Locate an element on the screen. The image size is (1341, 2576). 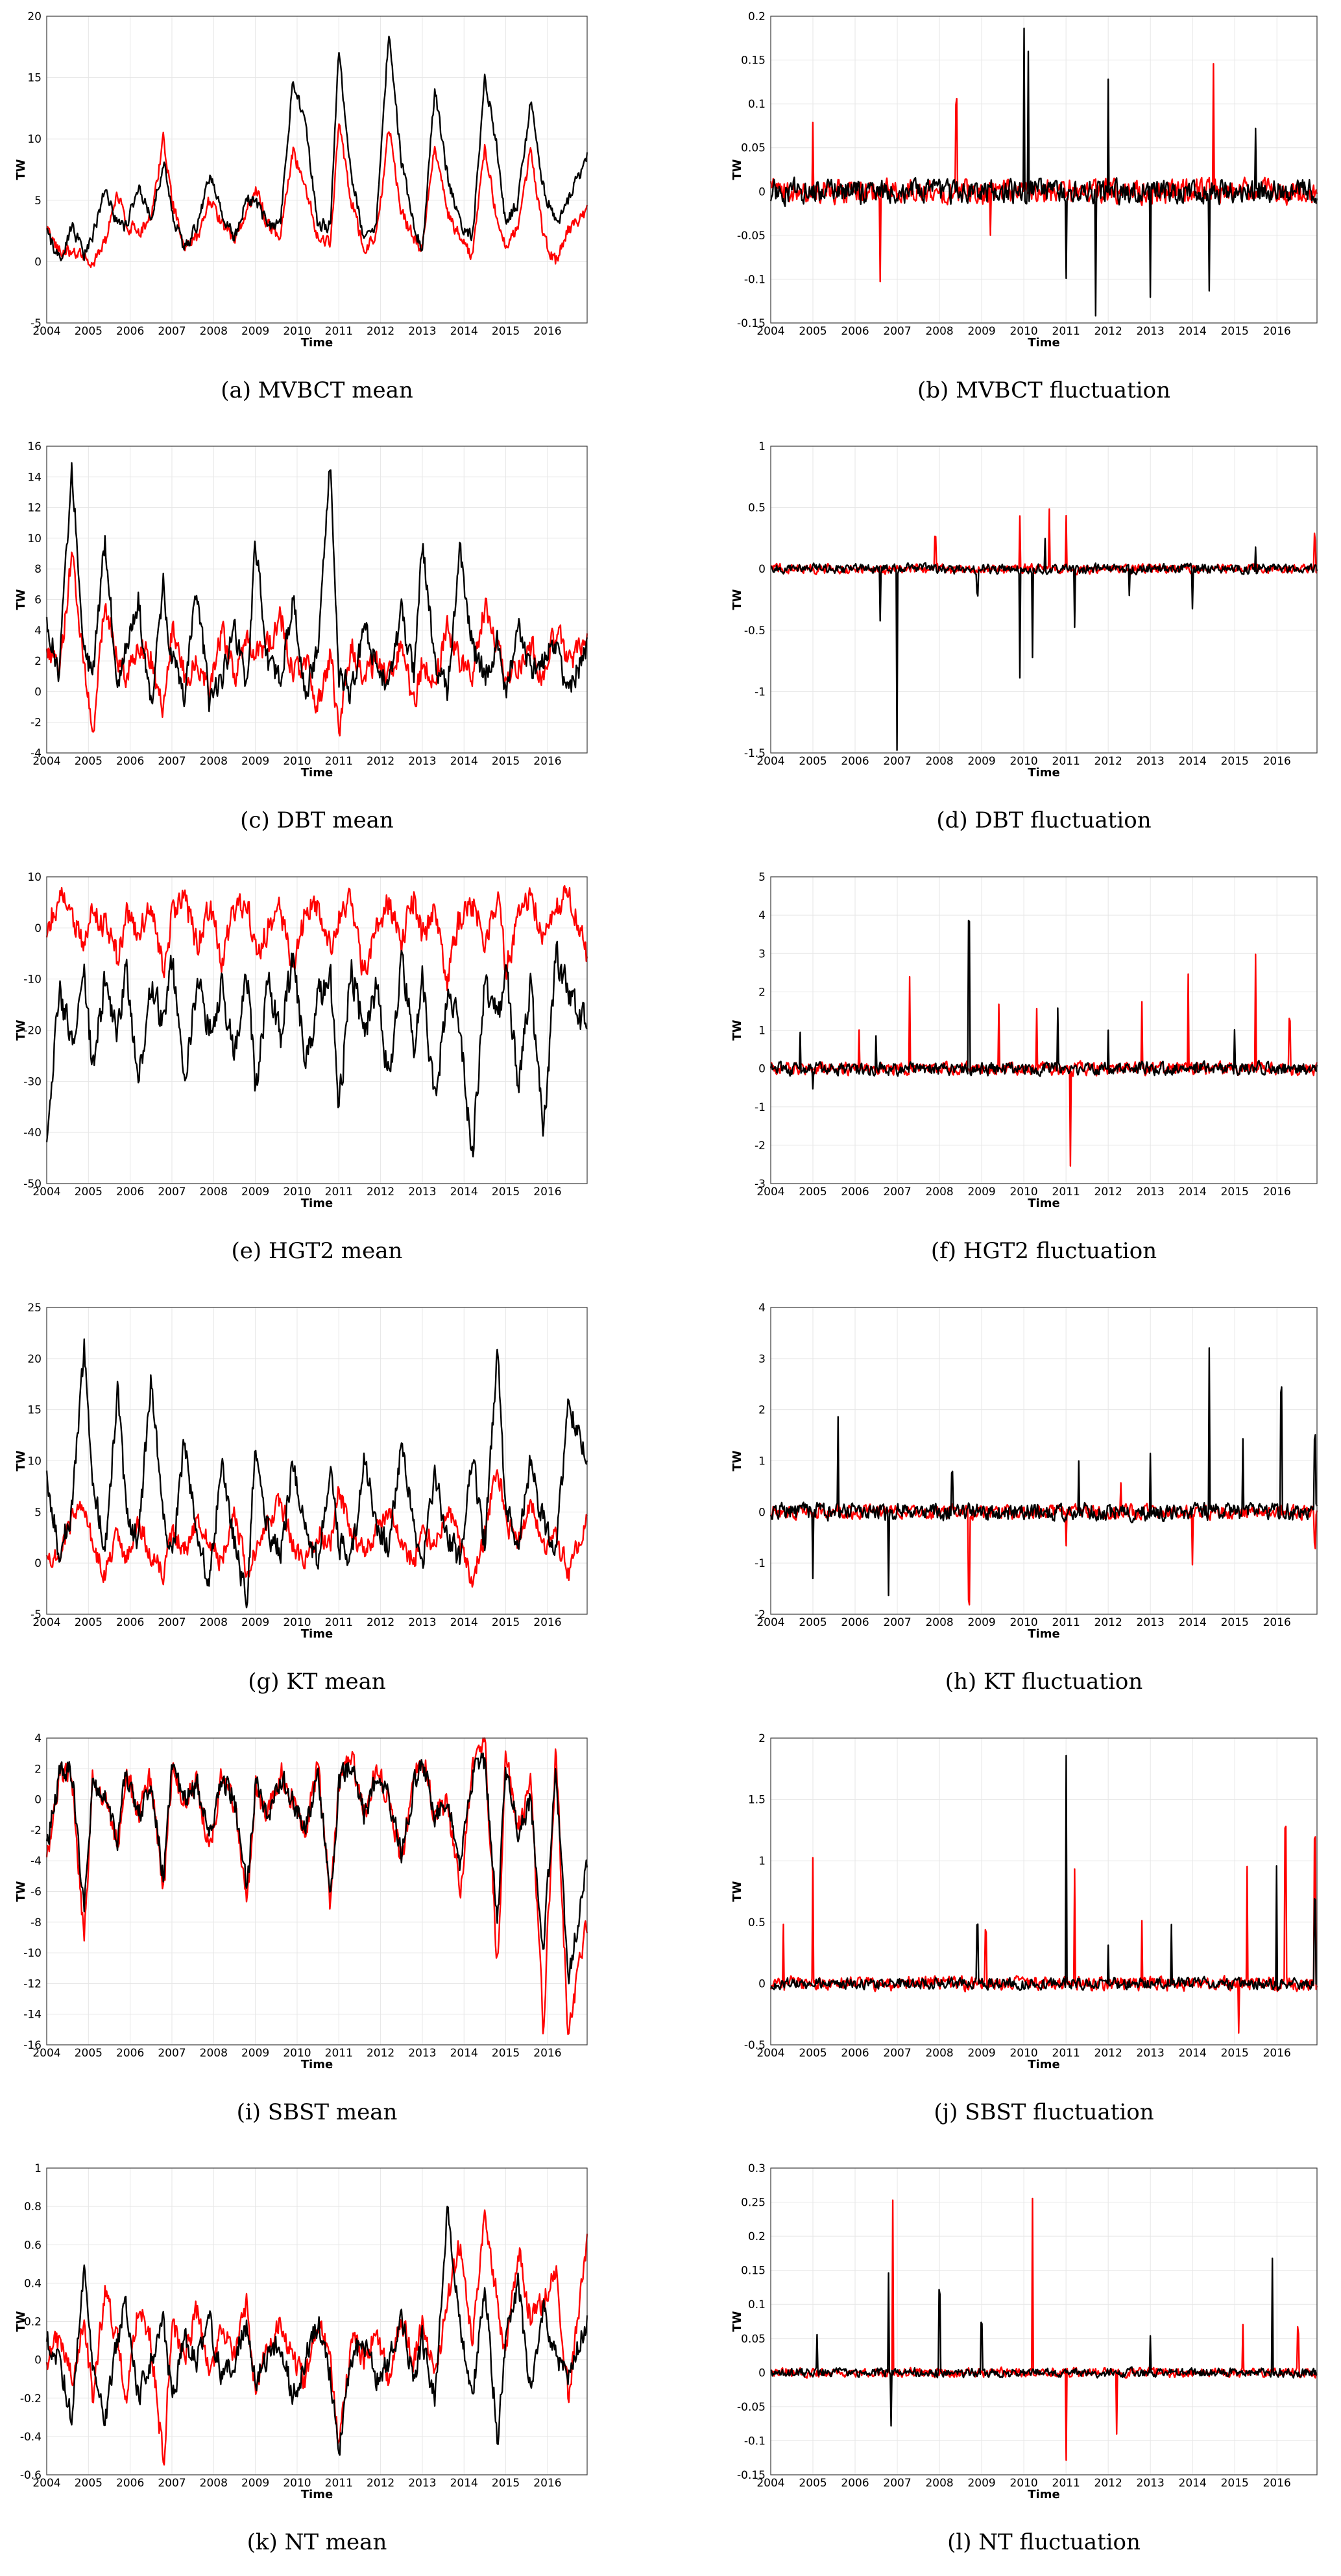
y-tick-label: -0.2 is located at coordinates (31, 2398).